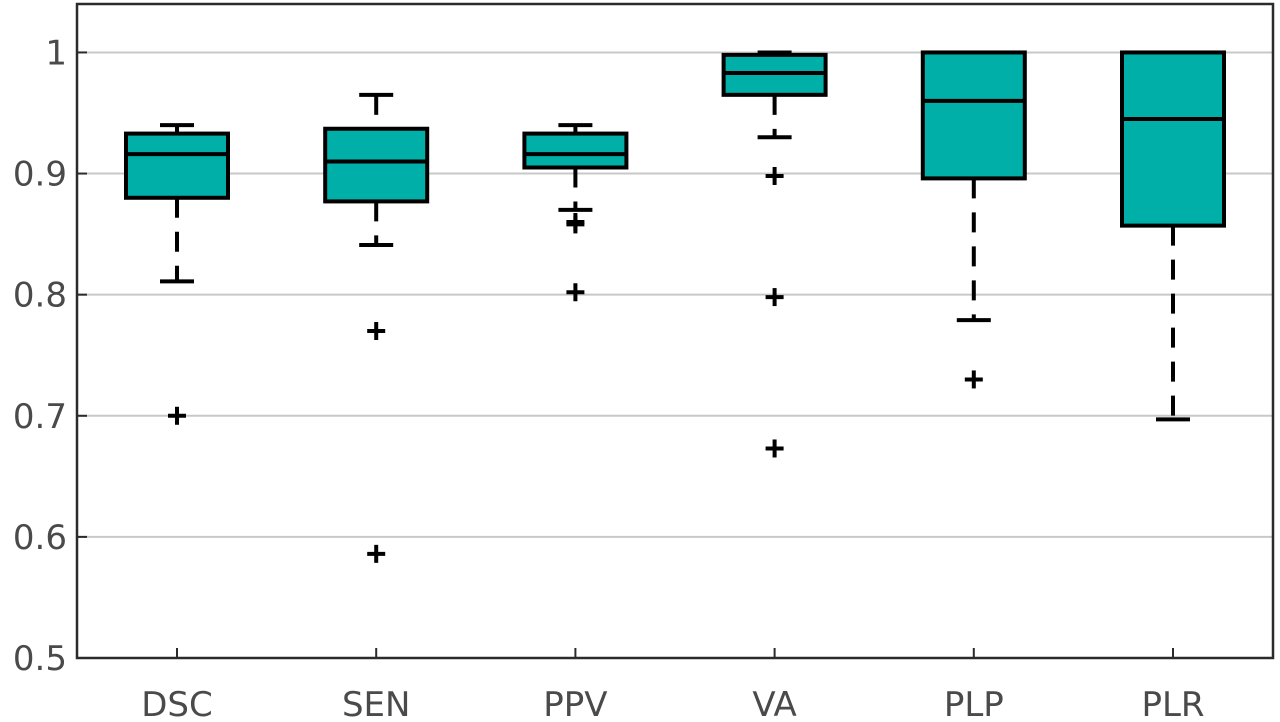 This screenshot has height=722, width=1280. I want to click on box-group-va, so click(774, 254).